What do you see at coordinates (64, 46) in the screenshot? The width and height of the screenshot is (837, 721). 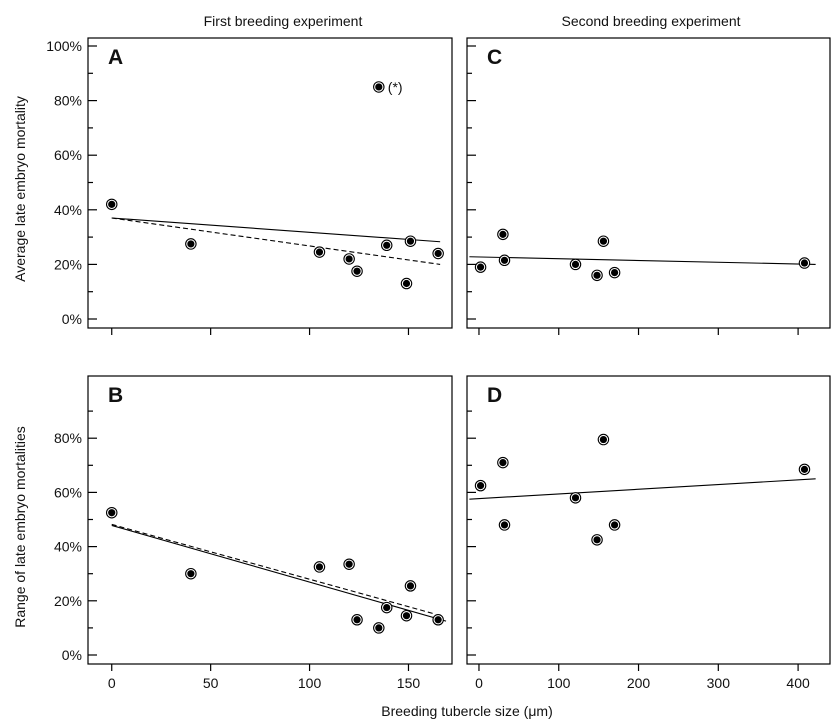 I see `panel-a-y-tick-label: 100%` at bounding box center [64, 46].